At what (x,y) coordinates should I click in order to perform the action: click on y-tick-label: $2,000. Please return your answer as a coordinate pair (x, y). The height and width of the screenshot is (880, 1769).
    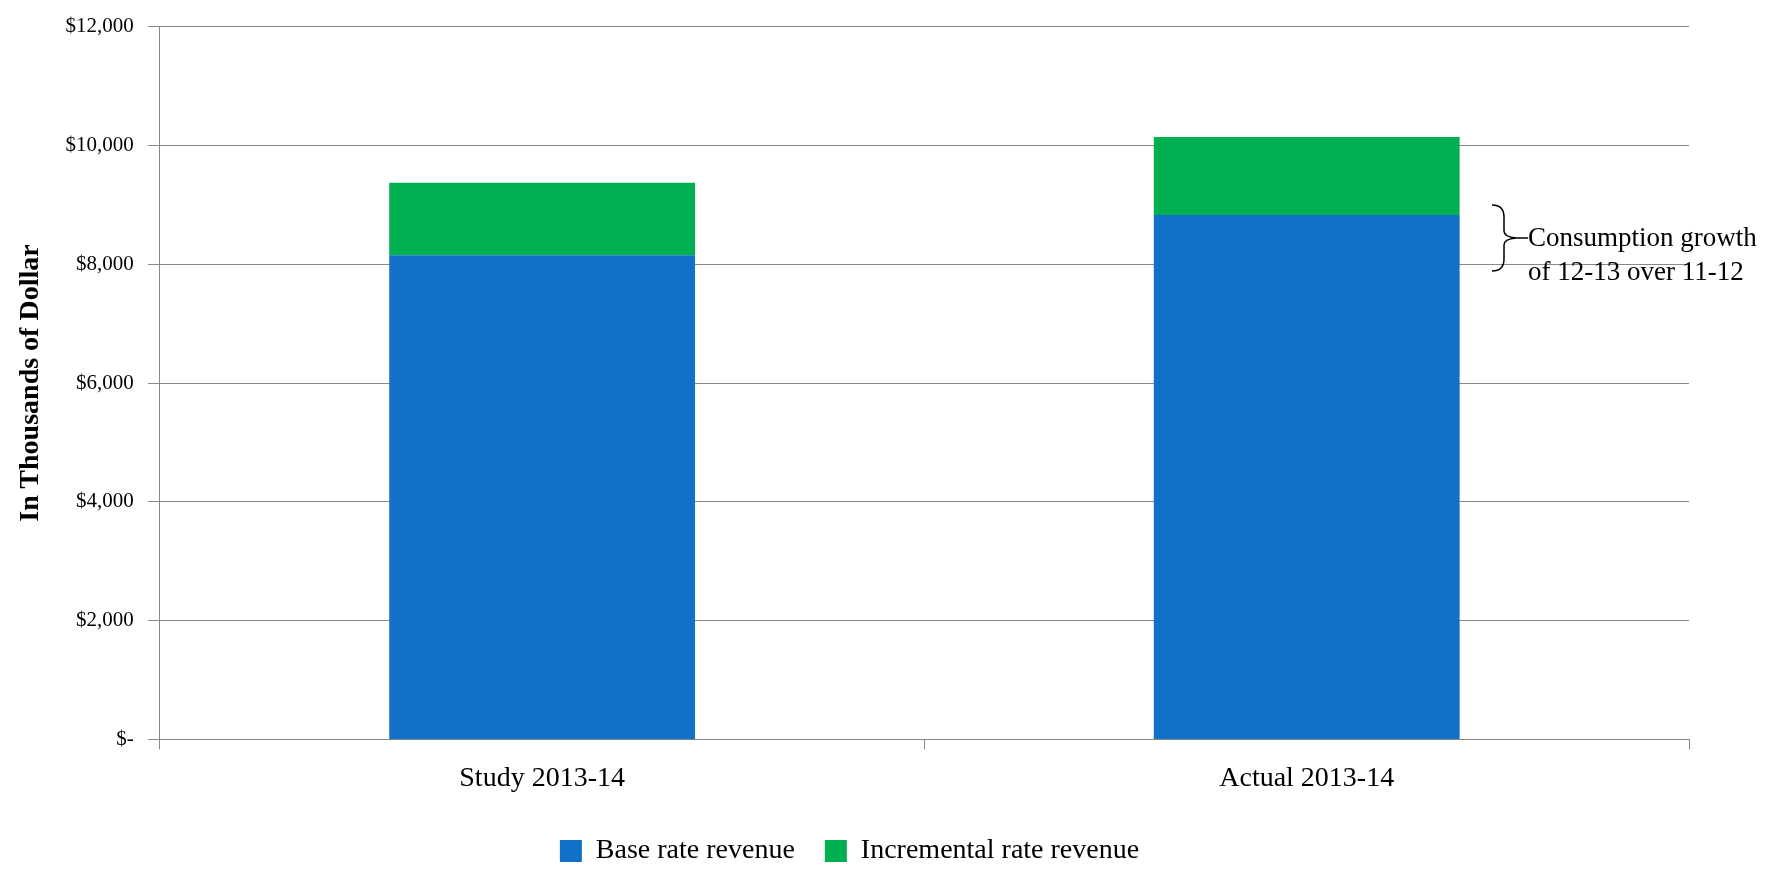
    Looking at the image, I should click on (105, 619).